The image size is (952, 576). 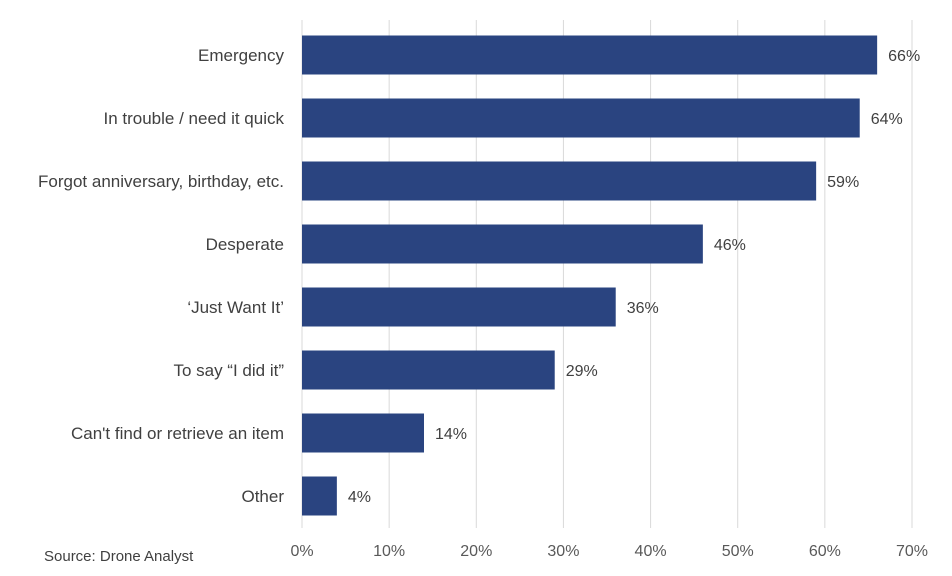 What do you see at coordinates (609, 551) in the screenshot?
I see `x-axis-tick-labels: 0% 10% 20% 30% 40% 50% 60% 70%` at bounding box center [609, 551].